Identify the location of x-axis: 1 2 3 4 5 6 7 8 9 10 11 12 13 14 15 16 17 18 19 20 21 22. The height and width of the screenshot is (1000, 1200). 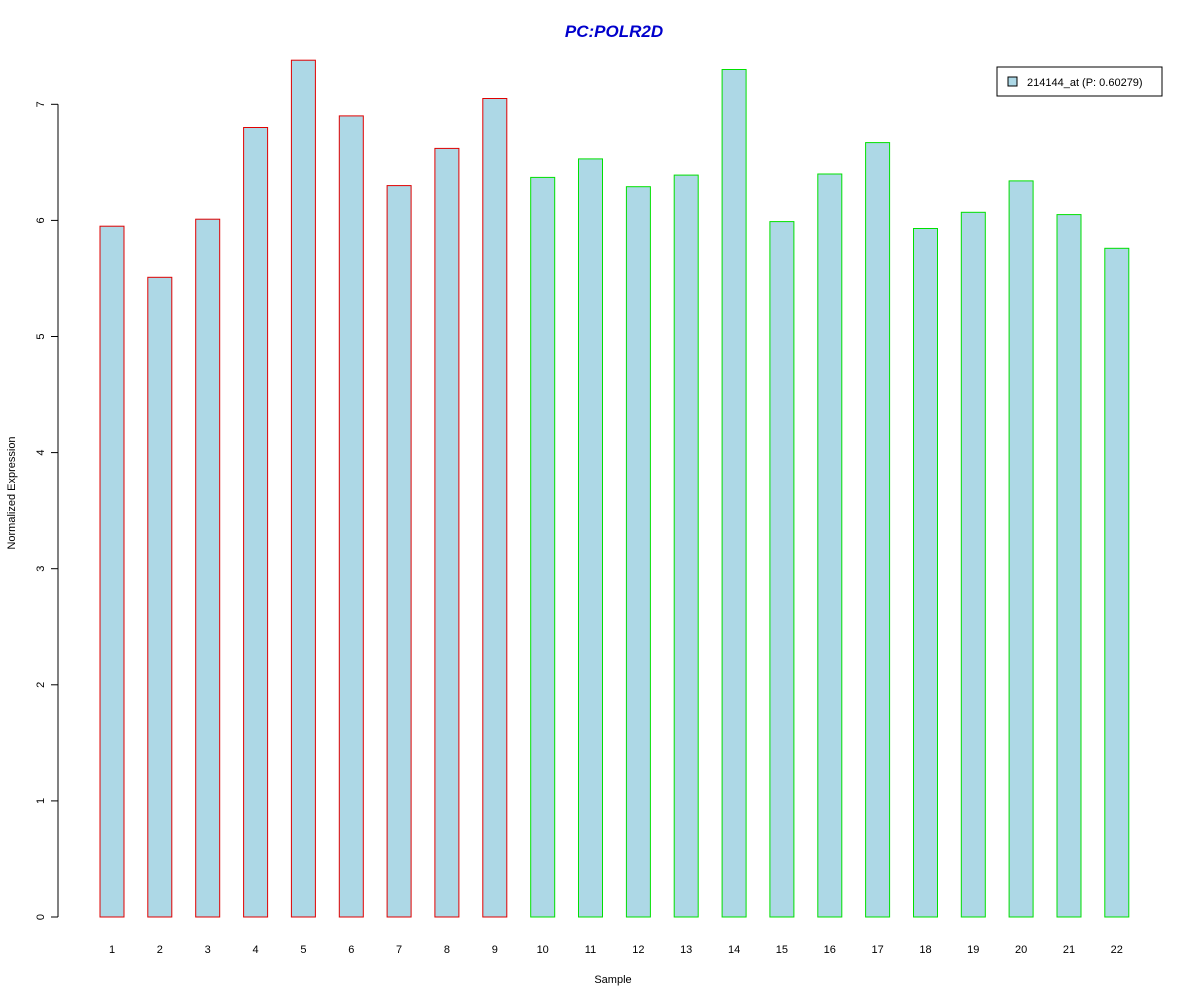
(616, 950).